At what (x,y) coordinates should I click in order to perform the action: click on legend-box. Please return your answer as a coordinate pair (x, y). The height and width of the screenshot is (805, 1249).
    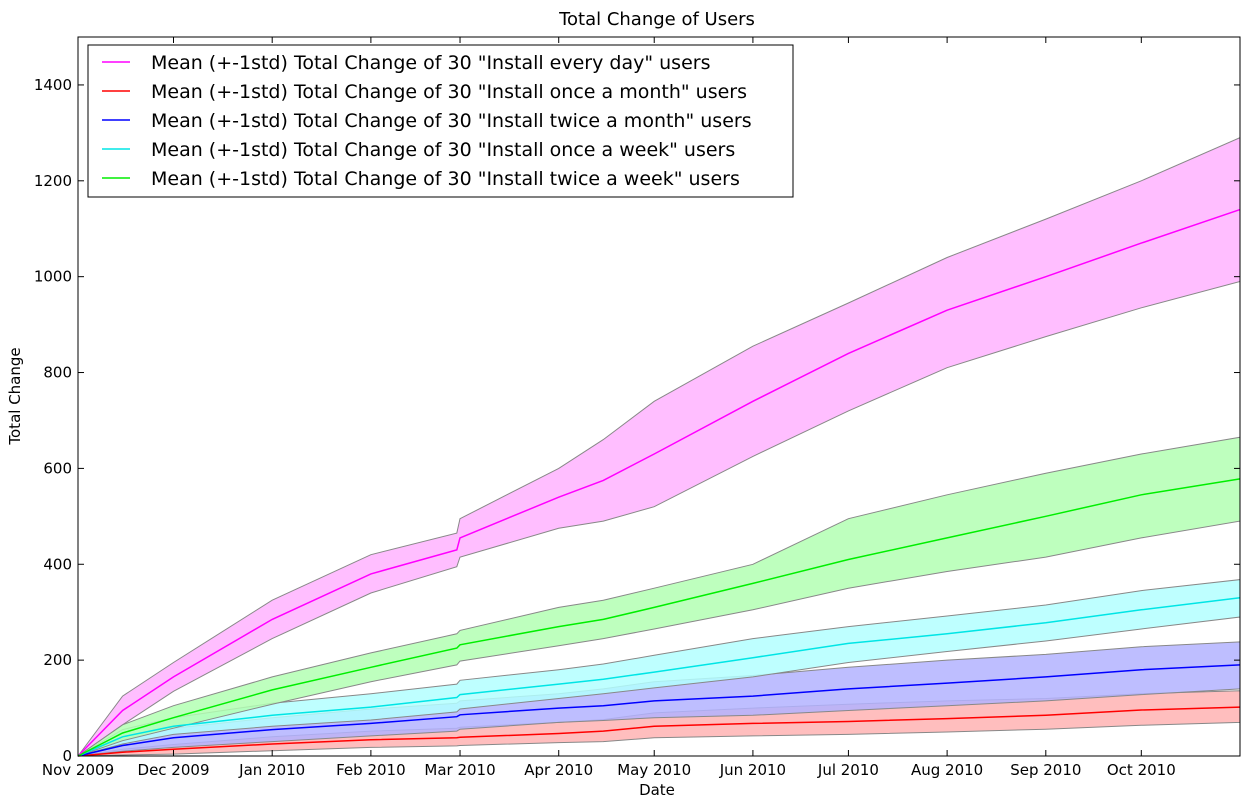
    Looking at the image, I should click on (440, 121).